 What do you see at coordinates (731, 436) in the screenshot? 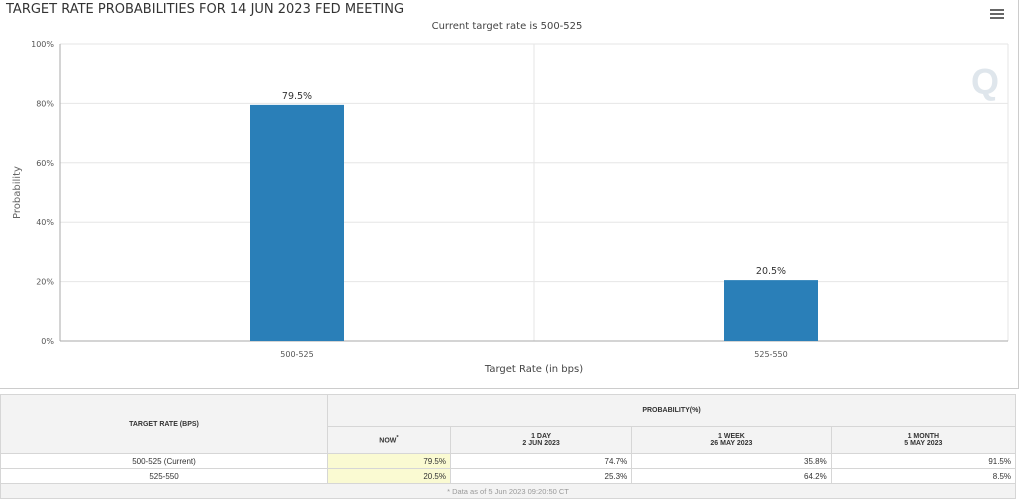
I see `column-header-line1: 1 WEEK` at bounding box center [731, 436].